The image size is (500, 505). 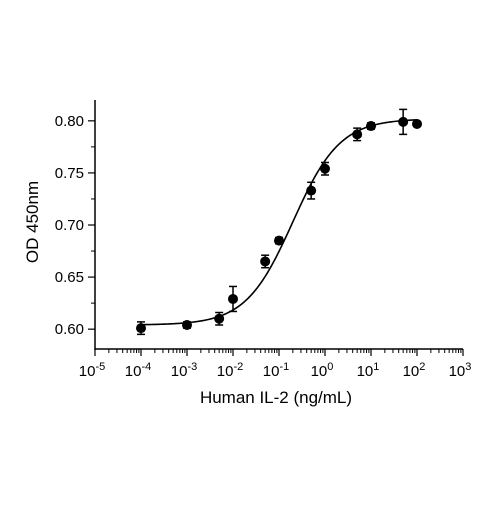 What do you see at coordinates (322, 370) in the screenshot?
I see `x-tick-label: 10⁰` at bounding box center [322, 370].